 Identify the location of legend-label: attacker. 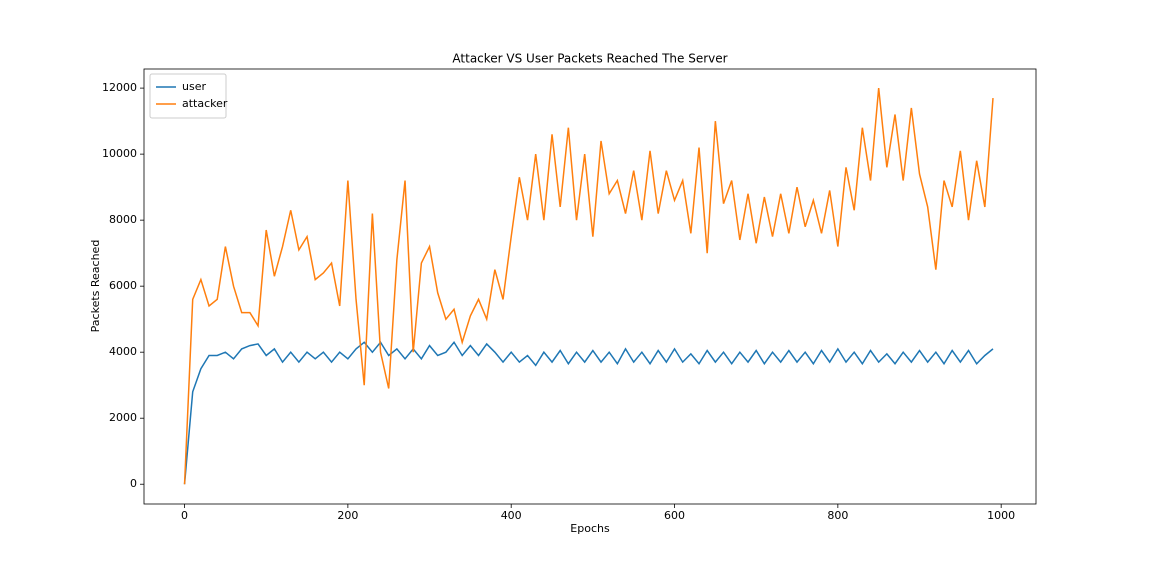
(205, 103).